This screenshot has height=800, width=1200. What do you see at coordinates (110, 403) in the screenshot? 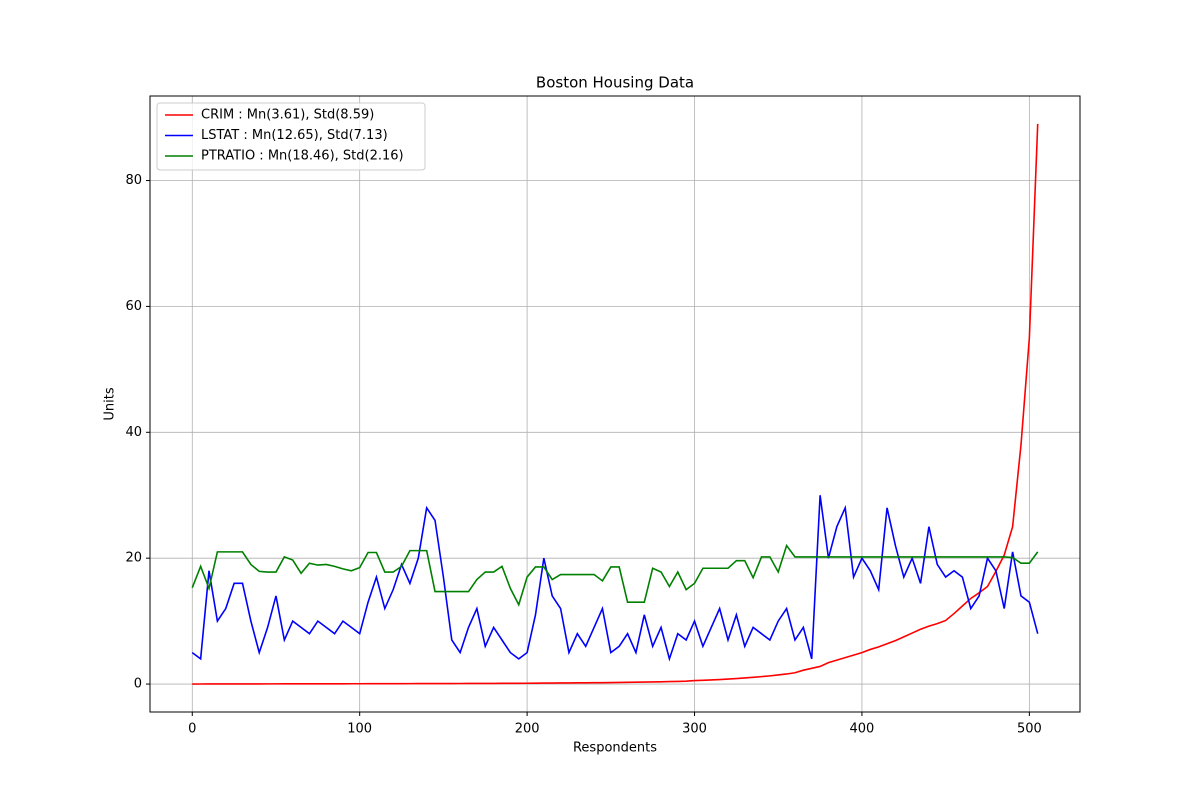
I see `y-axis-label: Units` at bounding box center [110, 403].